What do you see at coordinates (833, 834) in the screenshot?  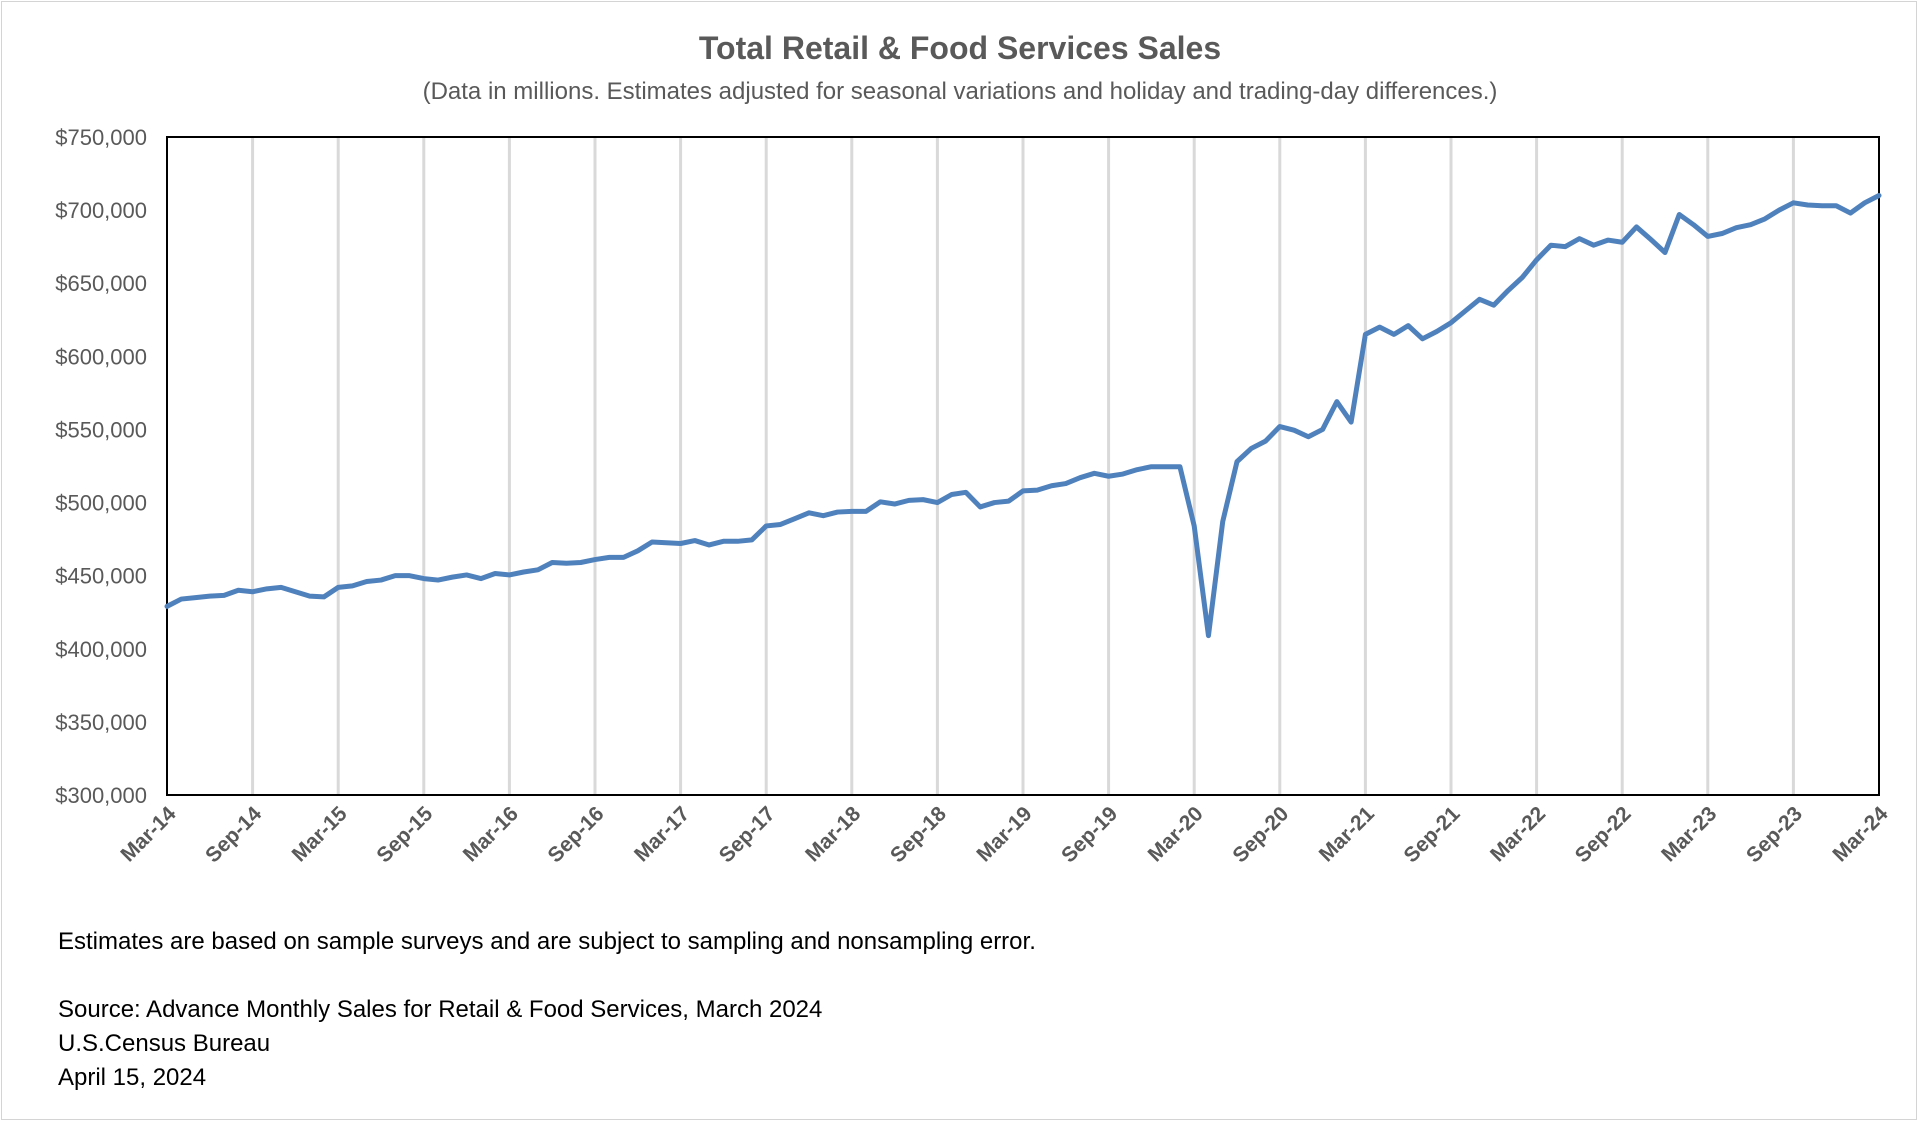 I see `x-tick-label: Mar-18` at bounding box center [833, 834].